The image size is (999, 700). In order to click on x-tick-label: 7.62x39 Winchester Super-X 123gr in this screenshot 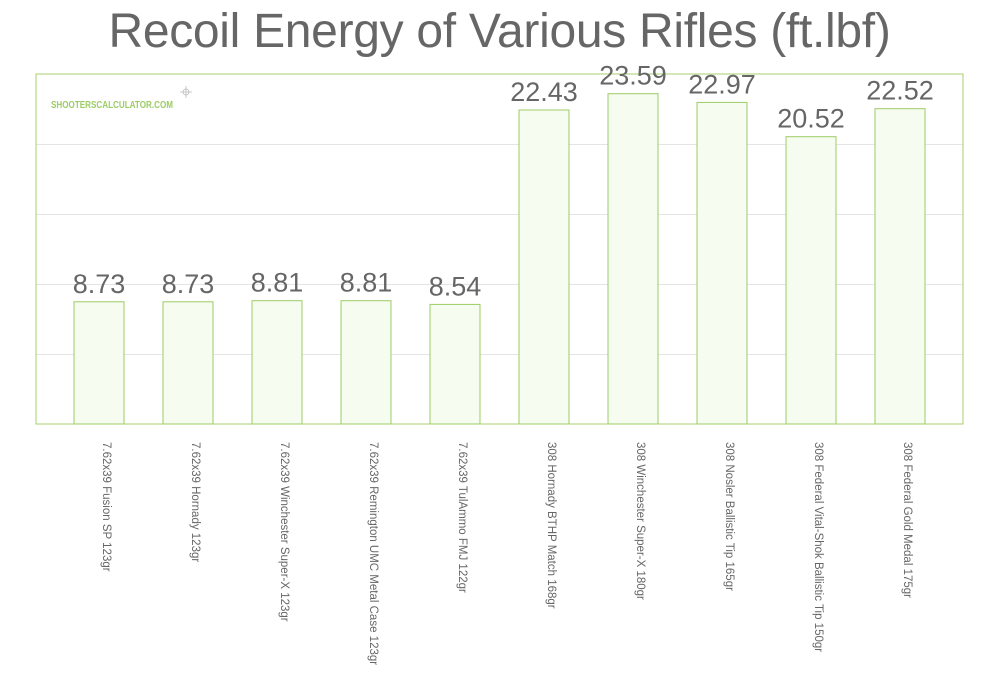, I will do `click(284, 532)`.